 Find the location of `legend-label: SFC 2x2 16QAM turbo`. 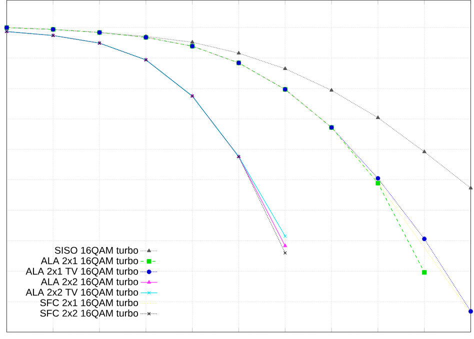

legend-label: SFC 2x2 16QAM turbo is located at coordinates (89, 314).